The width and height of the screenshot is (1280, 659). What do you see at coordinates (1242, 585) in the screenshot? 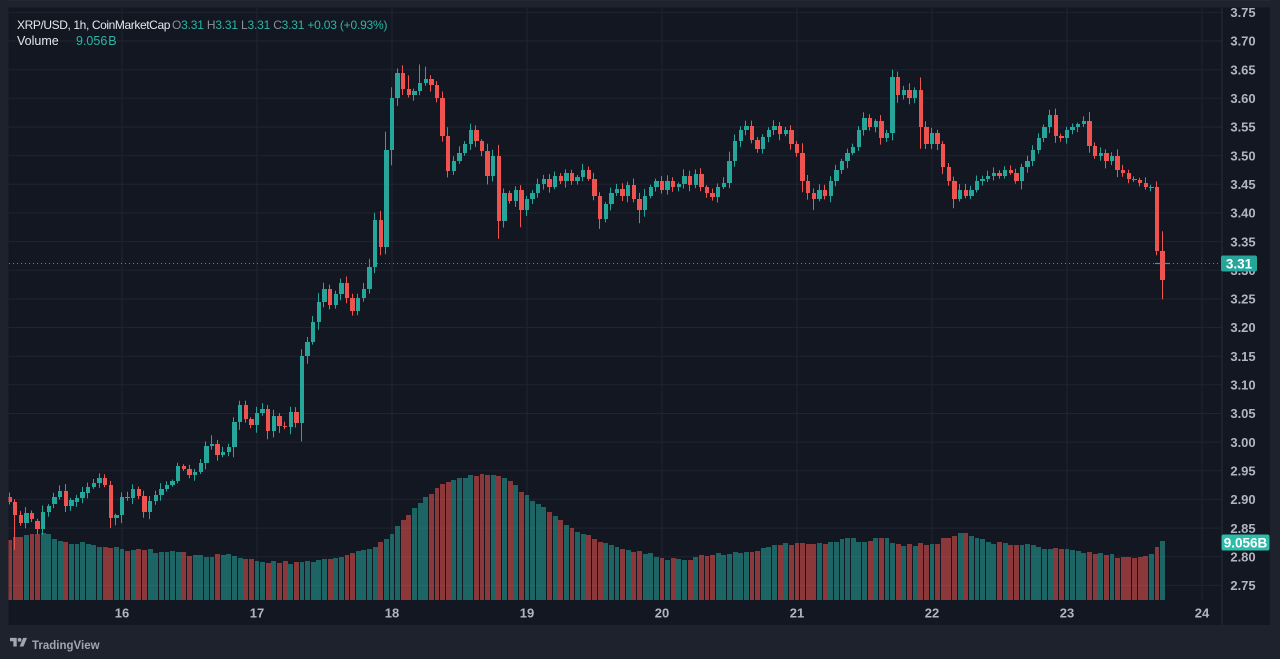
I see `svg-text: 2.75` at bounding box center [1242, 585].